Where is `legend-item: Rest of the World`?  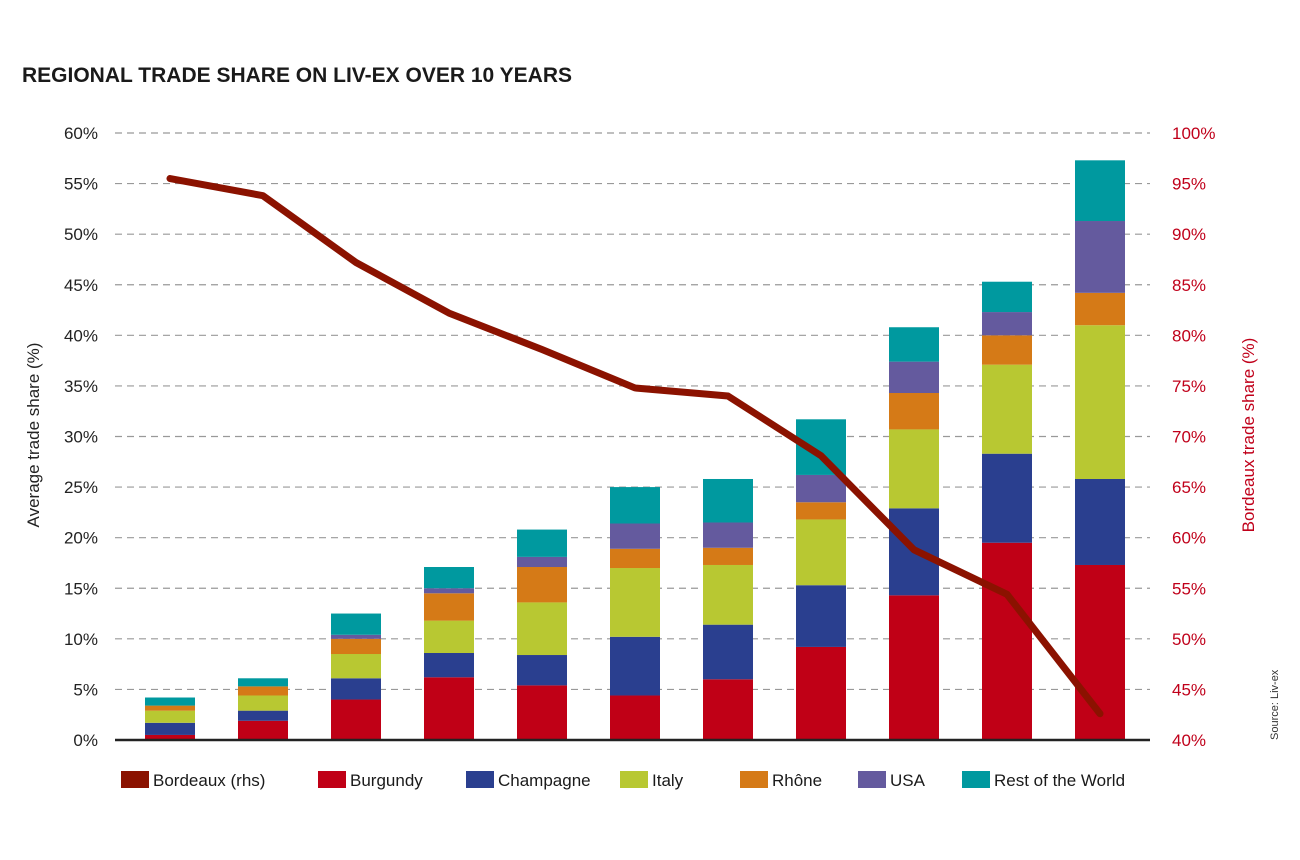
legend-item: Rest of the World is located at coordinates (1043, 780).